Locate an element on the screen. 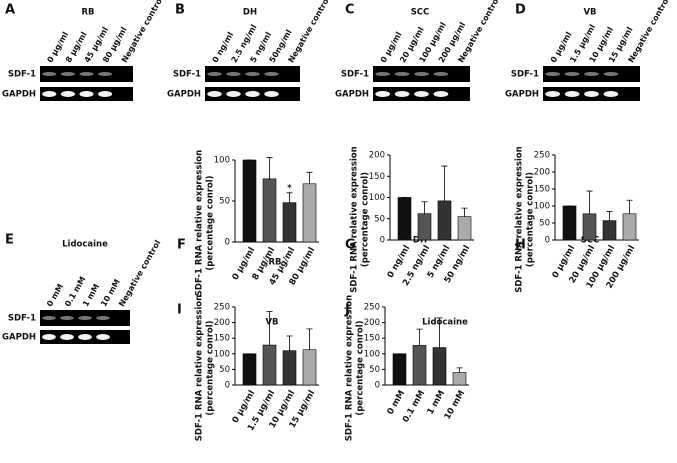 The height and width of the screenshot is (463, 677). gel-title: VB is located at coordinates (589, 13).